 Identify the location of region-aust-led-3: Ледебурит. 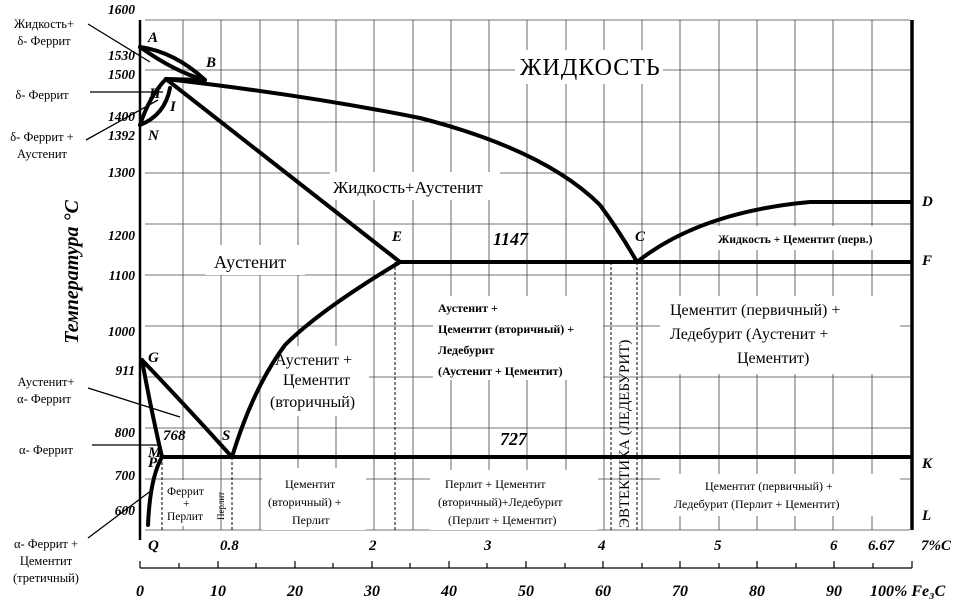
(466, 350).